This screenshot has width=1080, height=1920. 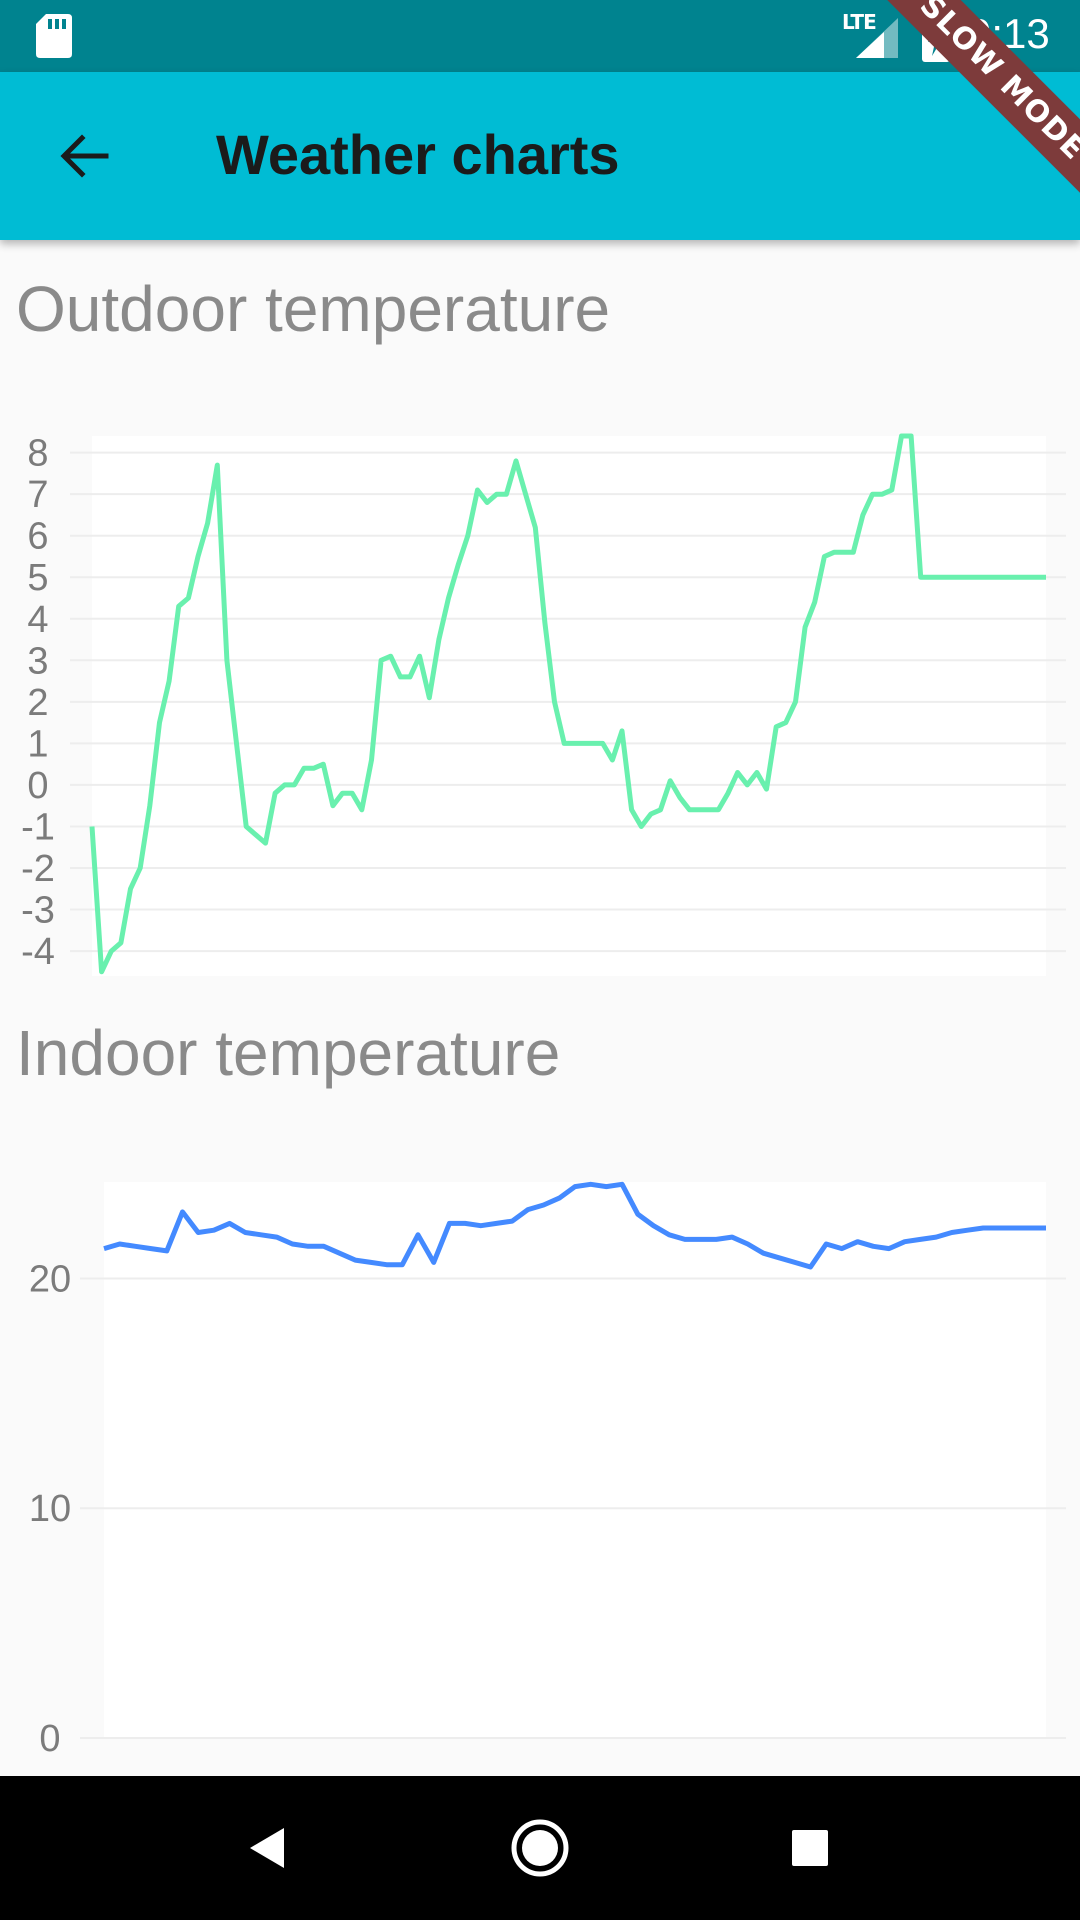 What do you see at coordinates (38, 827) in the screenshot?
I see `y-tick-label: -1` at bounding box center [38, 827].